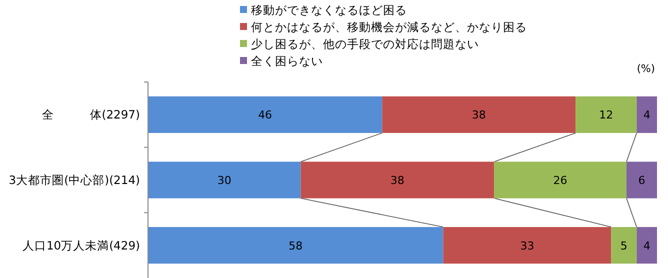 This screenshot has height=278, width=668. I want to click on y-tick-label: 全 体(2297), so click(91, 115).